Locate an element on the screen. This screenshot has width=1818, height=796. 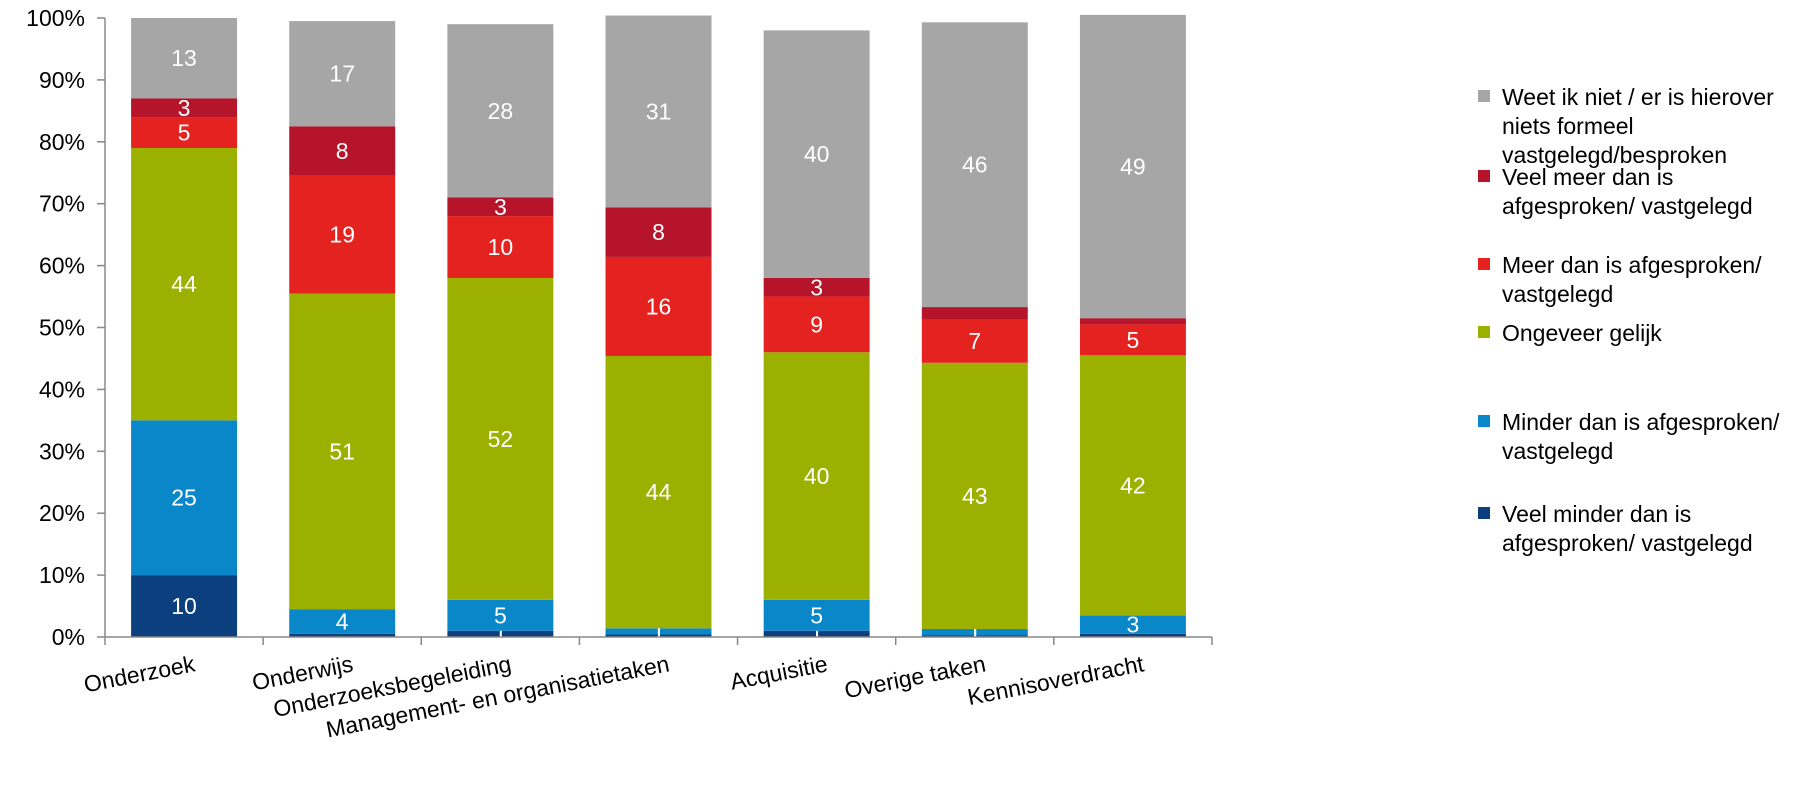
data-label: 28 is located at coordinates (501, 111).